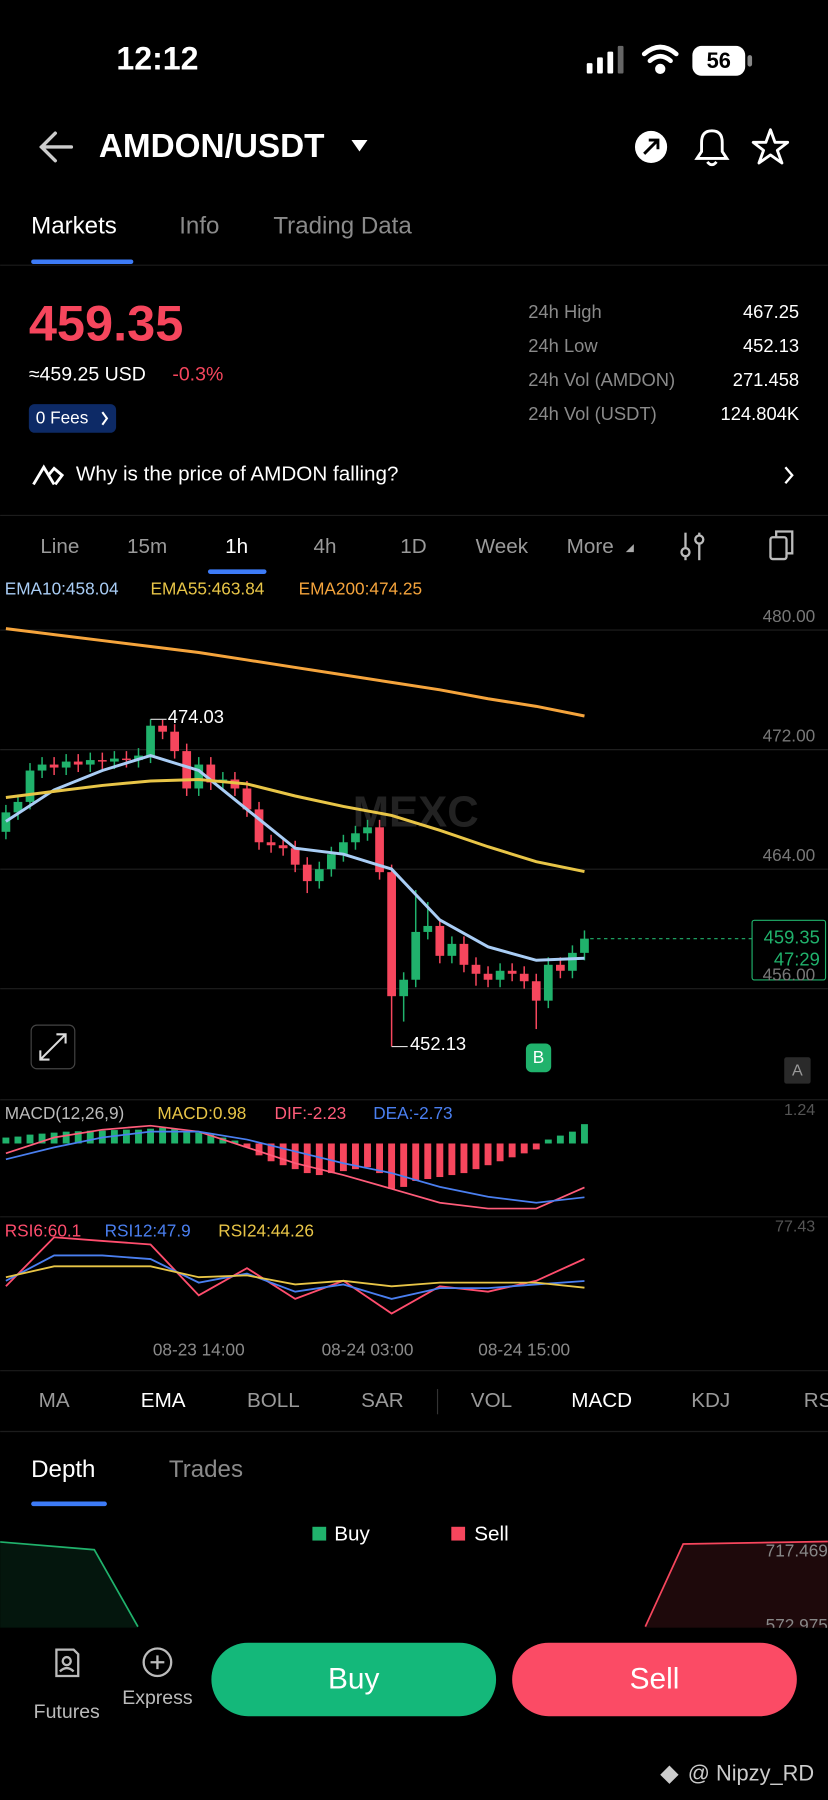 The height and width of the screenshot is (1800, 828). I want to click on interval: 15m, so click(147, 546).